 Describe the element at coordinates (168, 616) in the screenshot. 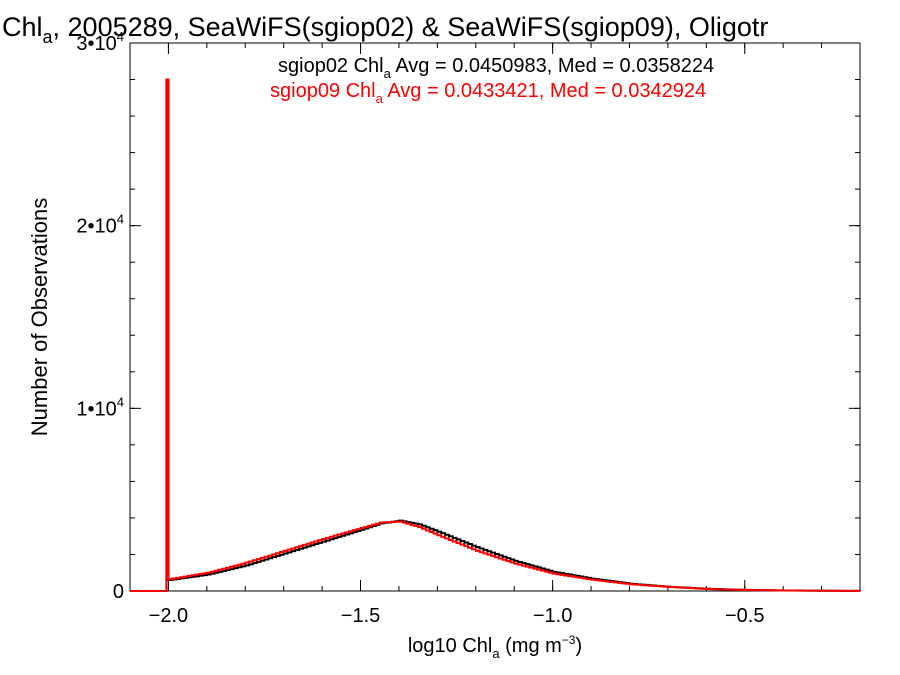

I see `x-tick-label: −2.0` at that location.